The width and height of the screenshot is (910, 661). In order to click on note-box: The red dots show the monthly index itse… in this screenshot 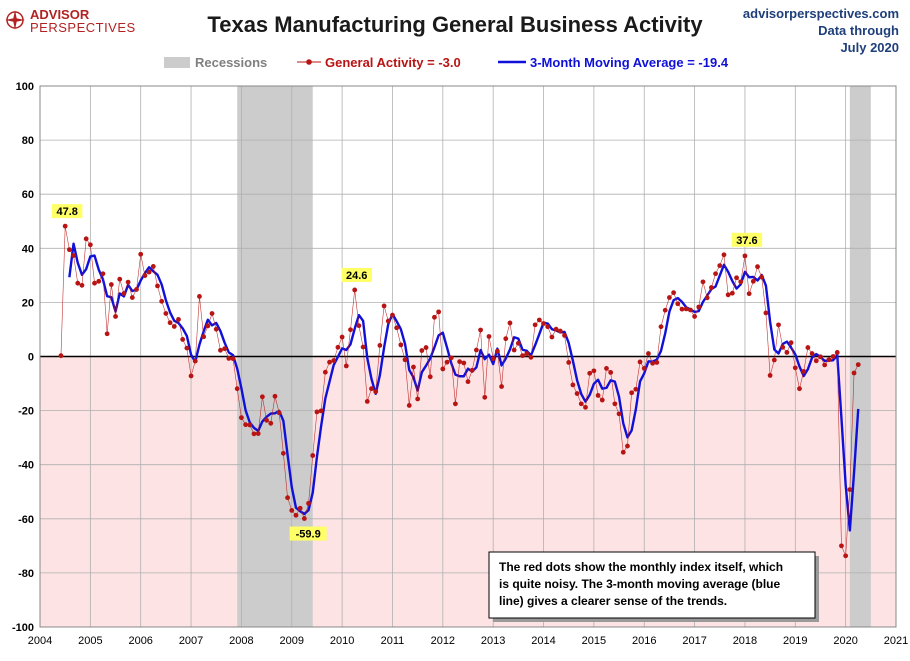, I will do `click(653, 586)`.